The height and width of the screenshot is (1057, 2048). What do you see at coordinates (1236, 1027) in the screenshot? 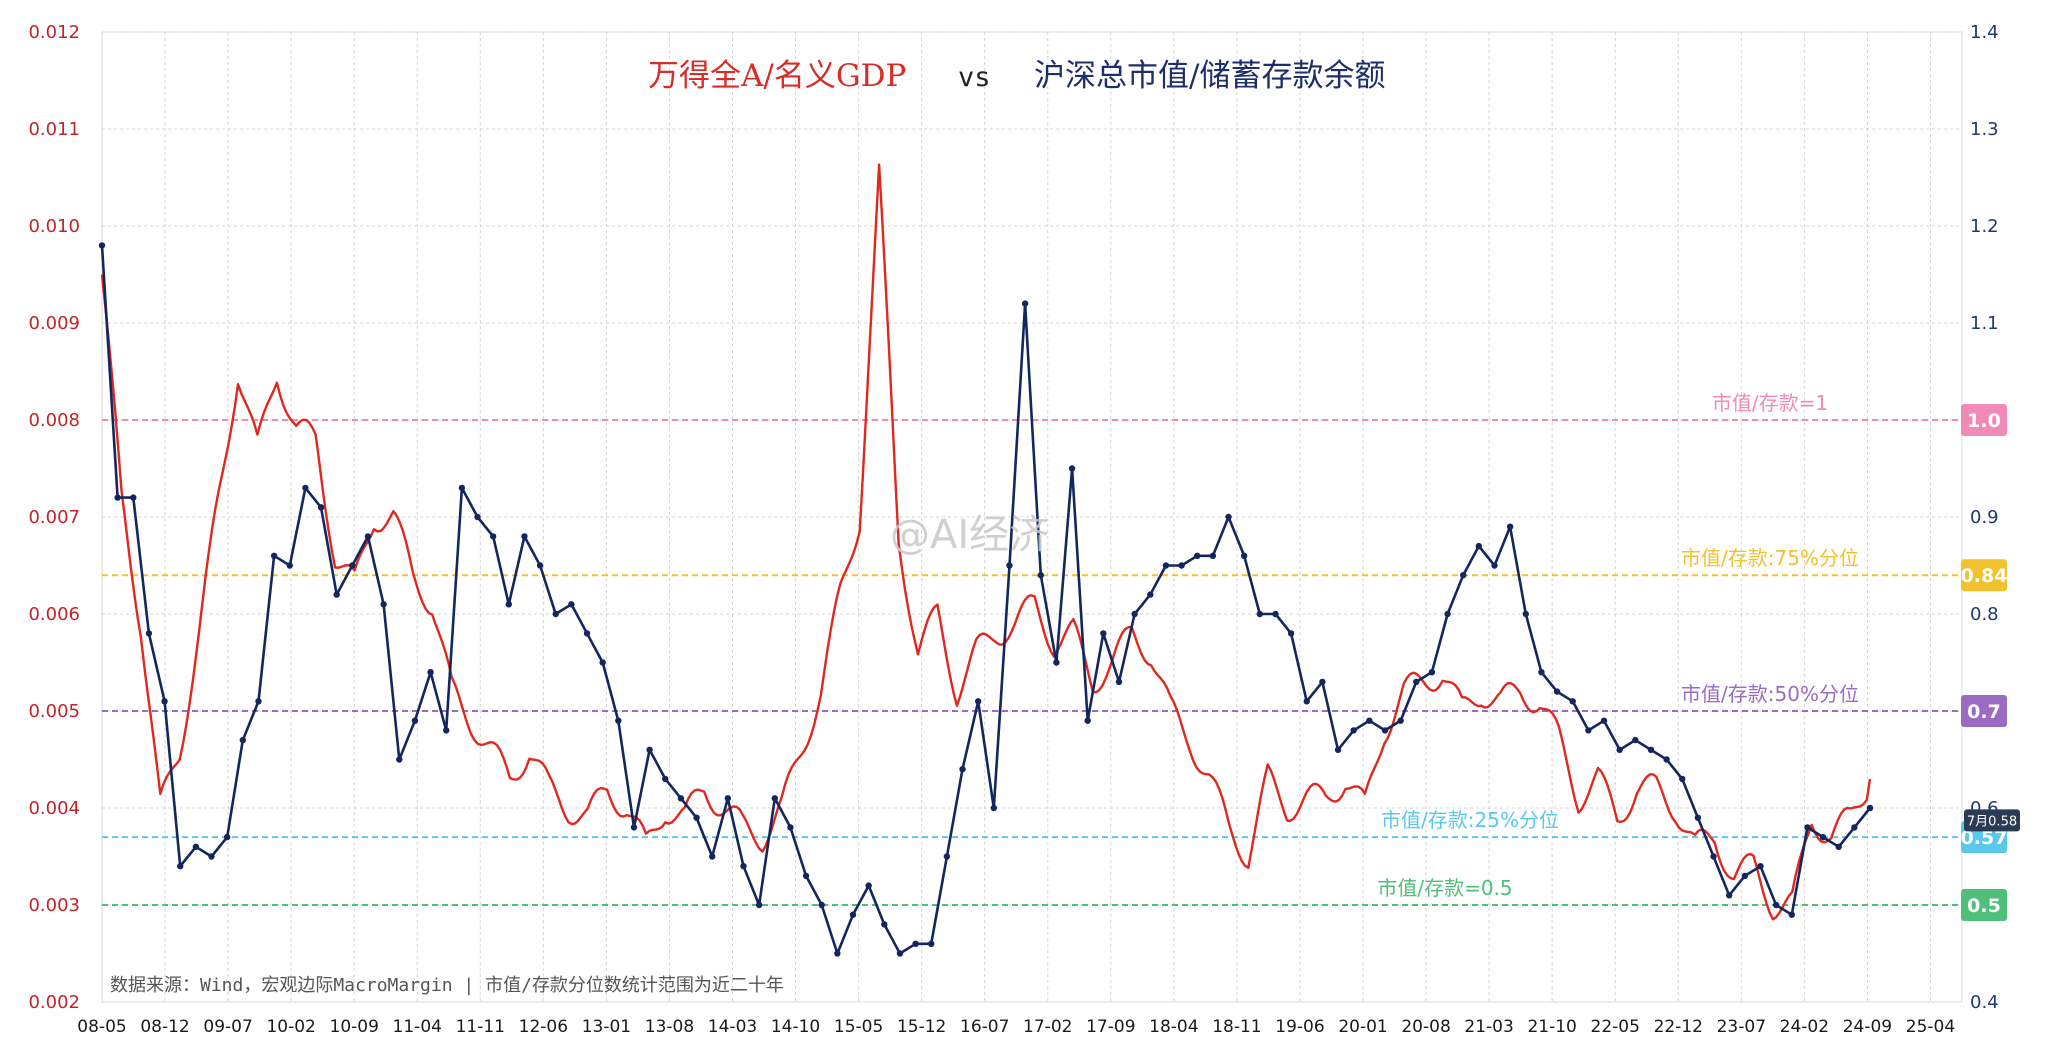
I see `x-axis-tick-label: 18-11` at bounding box center [1236, 1027].